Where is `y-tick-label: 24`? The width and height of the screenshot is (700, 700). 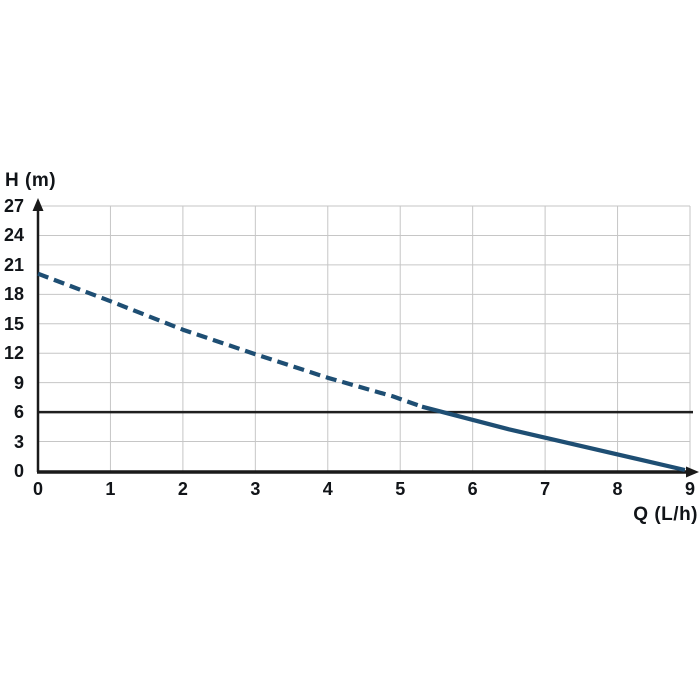
y-tick-label: 24 is located at coordinates (13, 235).